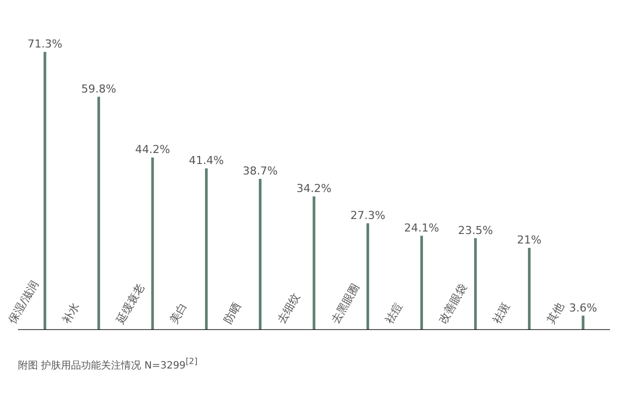  Describe the element at coordinates (475, 230) in the screenshot. I see `data-label: 23.5%` at that location.